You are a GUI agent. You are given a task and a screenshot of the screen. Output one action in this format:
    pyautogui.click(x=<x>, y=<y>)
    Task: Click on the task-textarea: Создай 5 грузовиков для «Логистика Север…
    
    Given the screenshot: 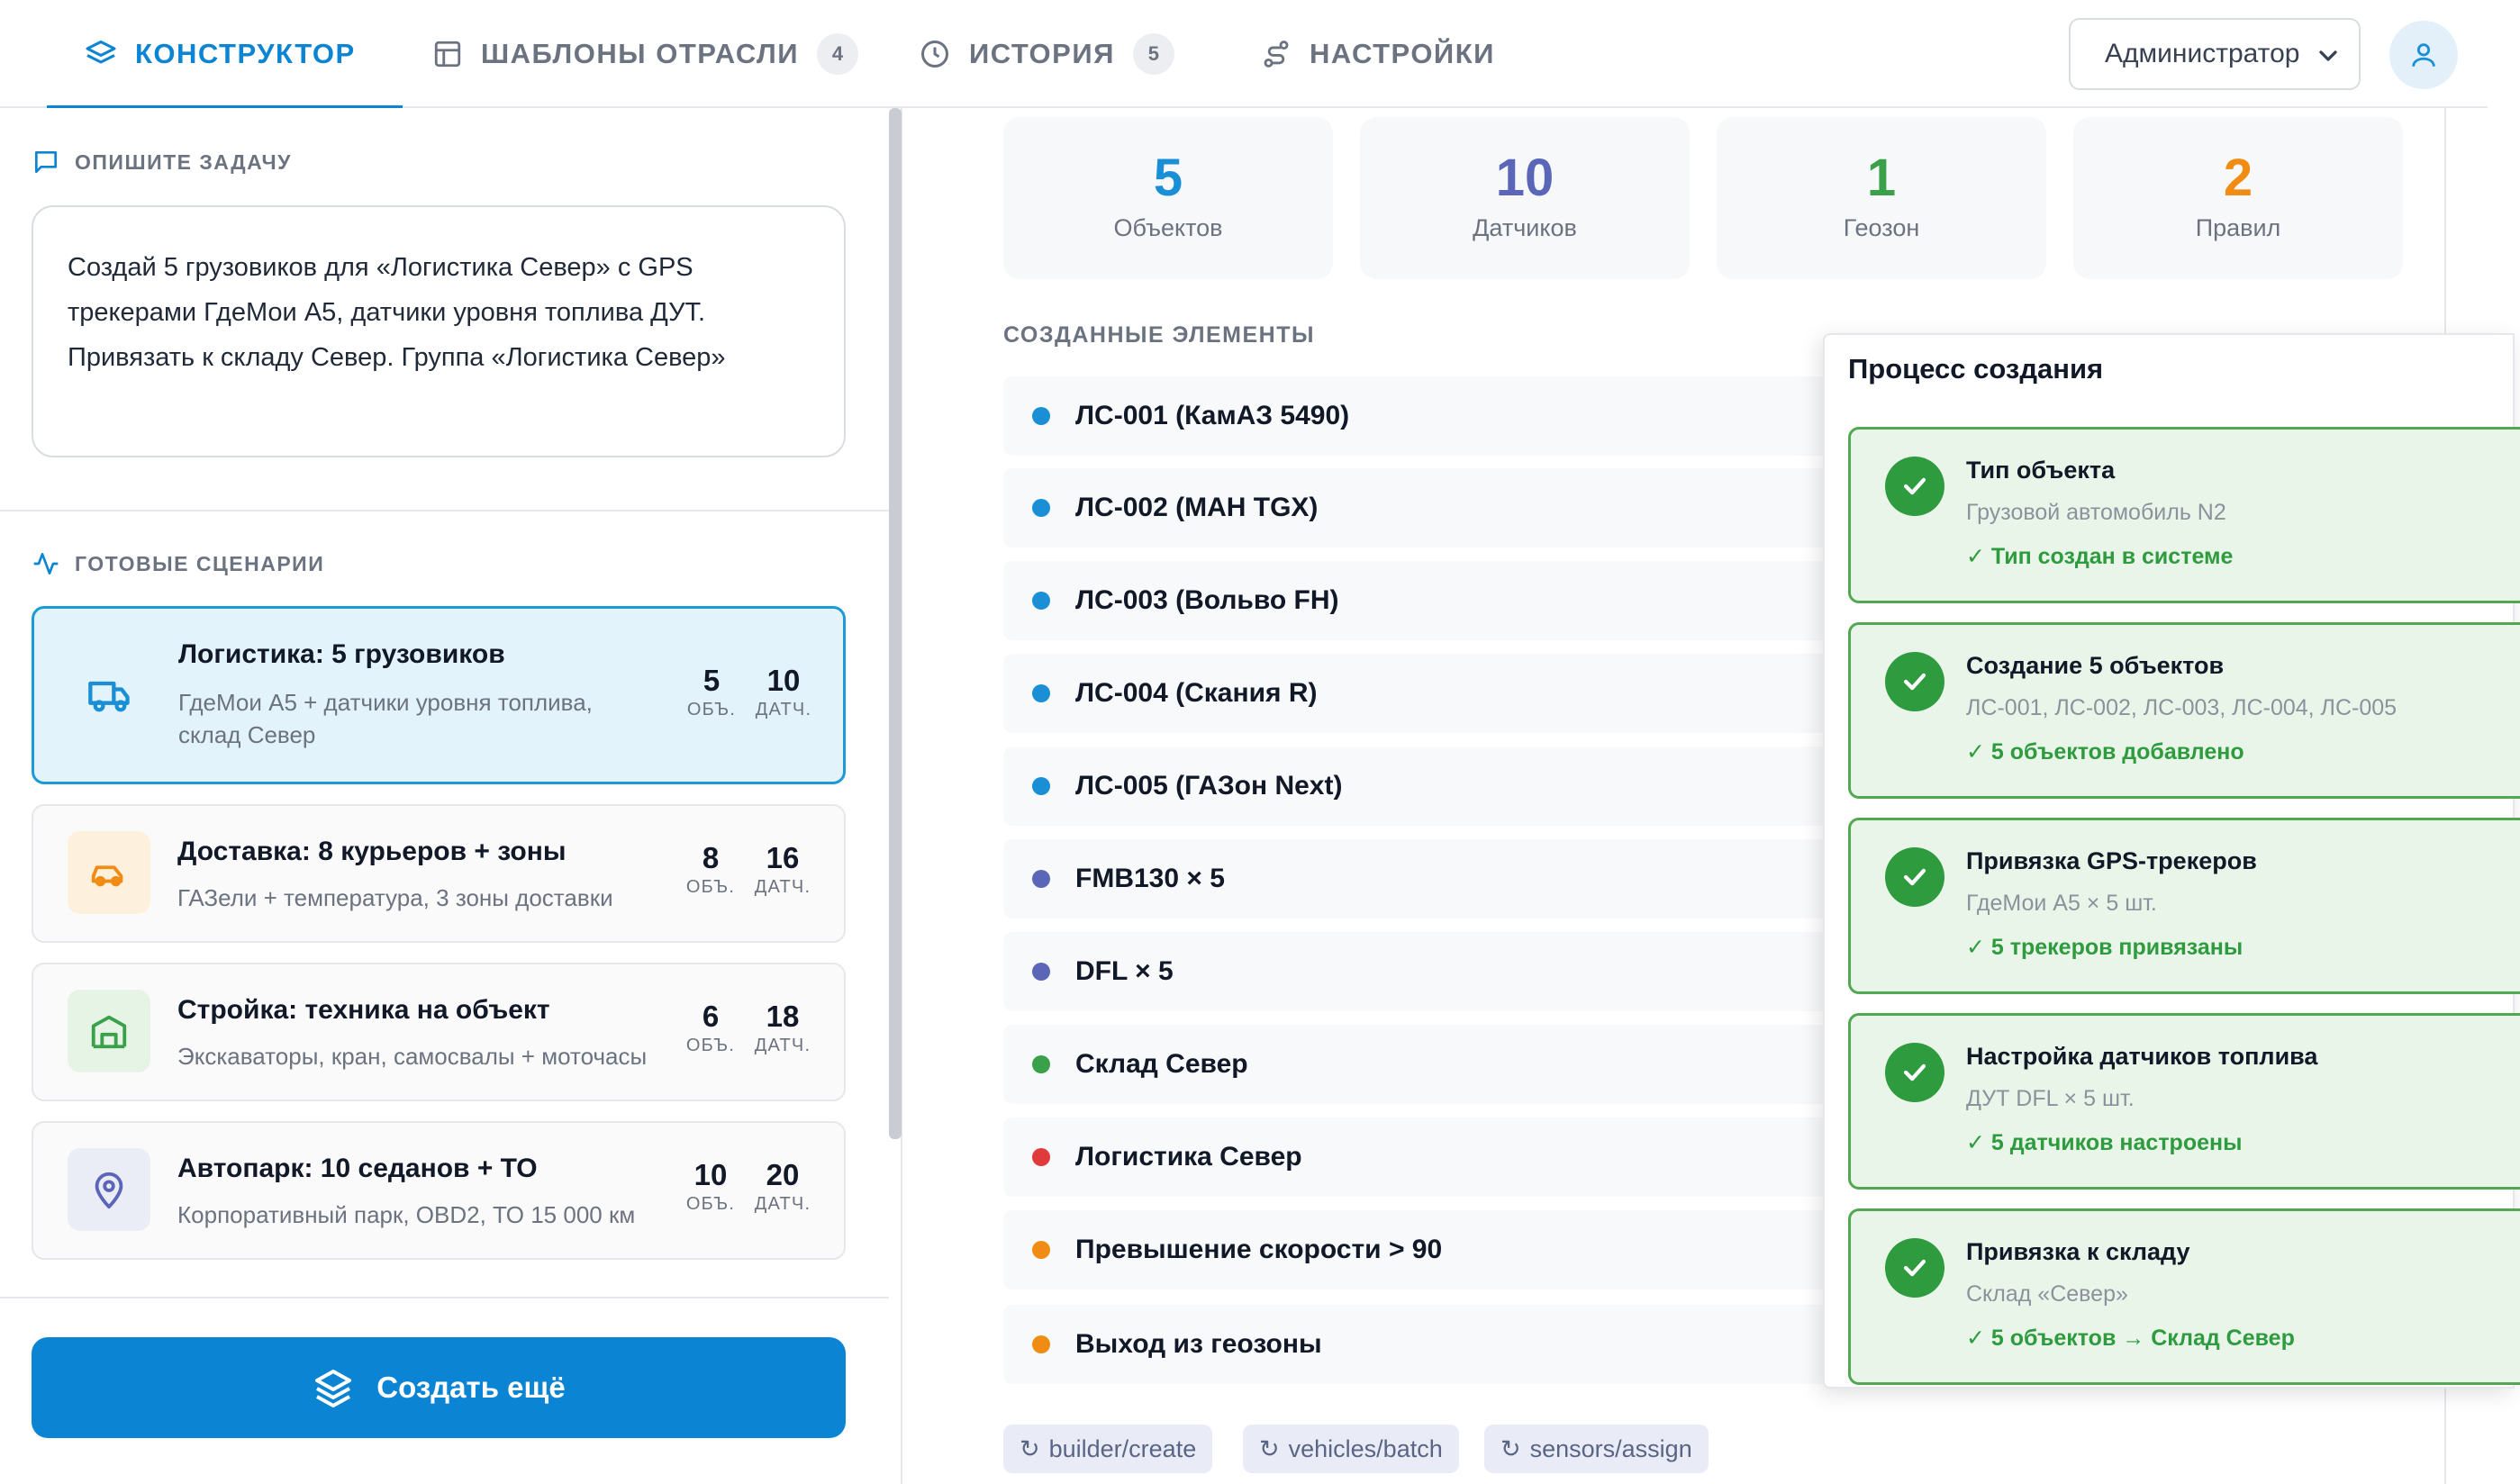 What is the action you would take?
    pyautogui.click(x=439, y=331)
    